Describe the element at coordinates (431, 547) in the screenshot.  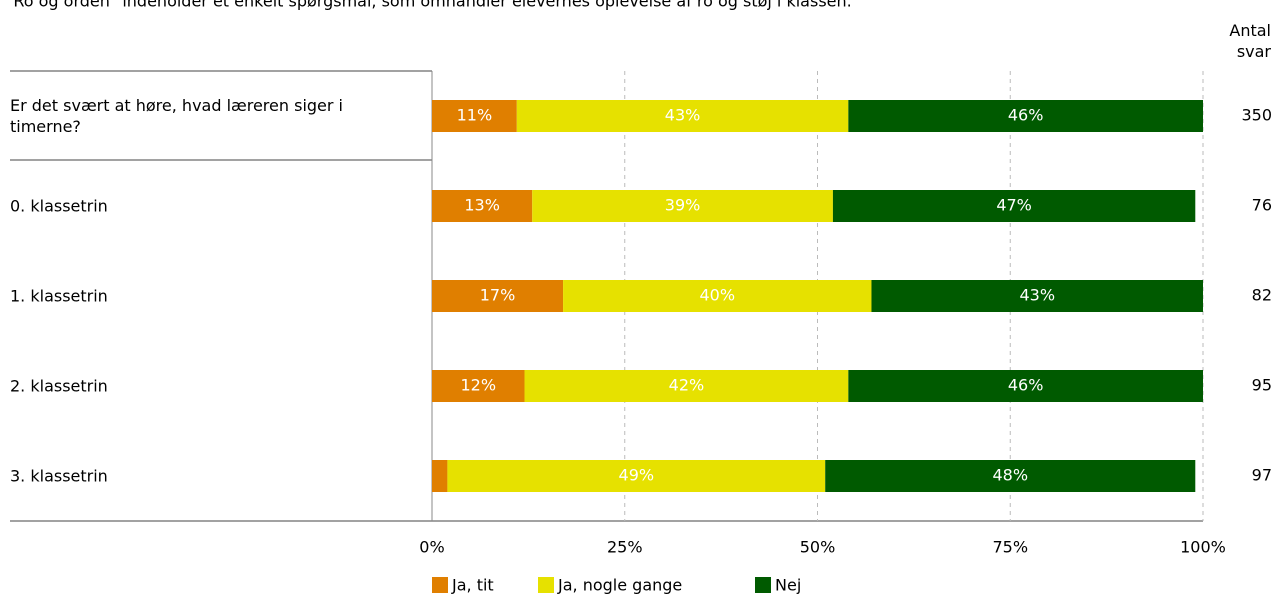
I see `x-tick-label: 0%` at that location.